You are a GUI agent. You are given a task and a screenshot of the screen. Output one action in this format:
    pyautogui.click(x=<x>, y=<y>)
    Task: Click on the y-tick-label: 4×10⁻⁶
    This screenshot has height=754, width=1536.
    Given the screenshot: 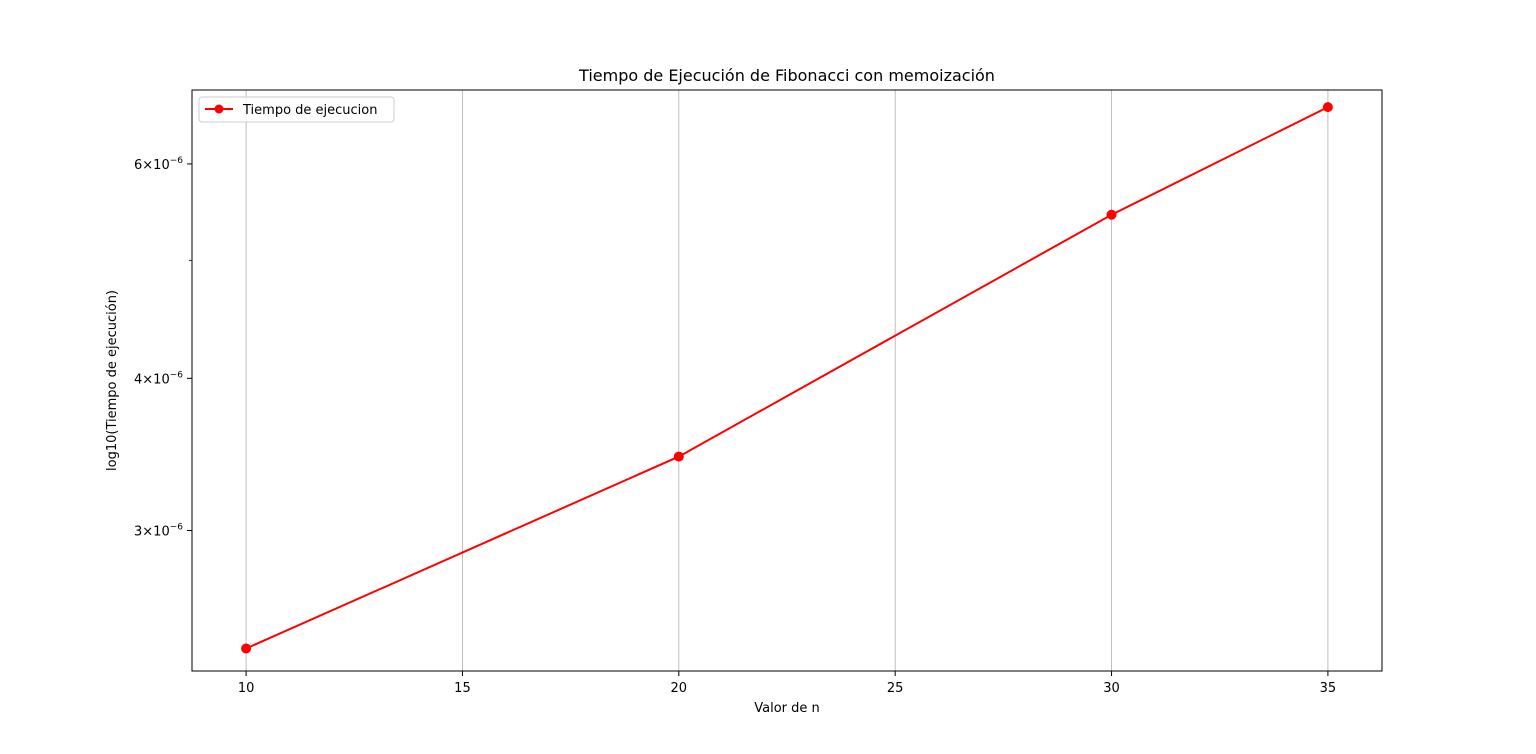 What is the action you would take?
    pyautogui.click(x=158, y=378)
    